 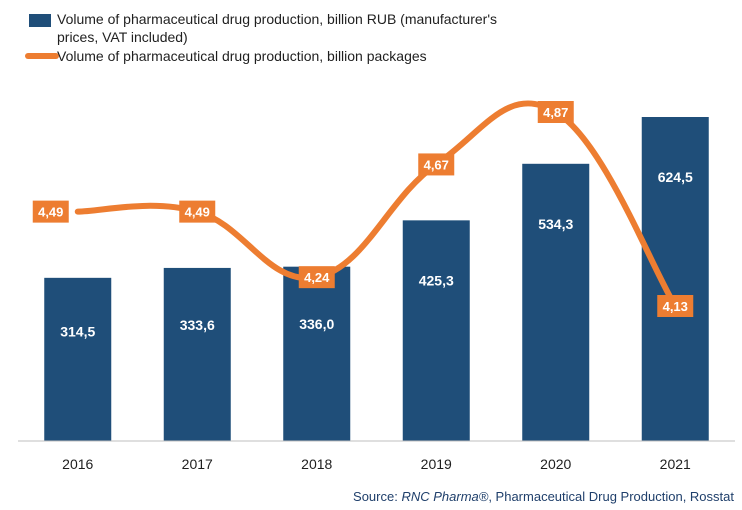 What do you see at coordinates (197, 325) in the screenshot?
I see `bar-value-label: 333,6` at bounding box center [197, 325].